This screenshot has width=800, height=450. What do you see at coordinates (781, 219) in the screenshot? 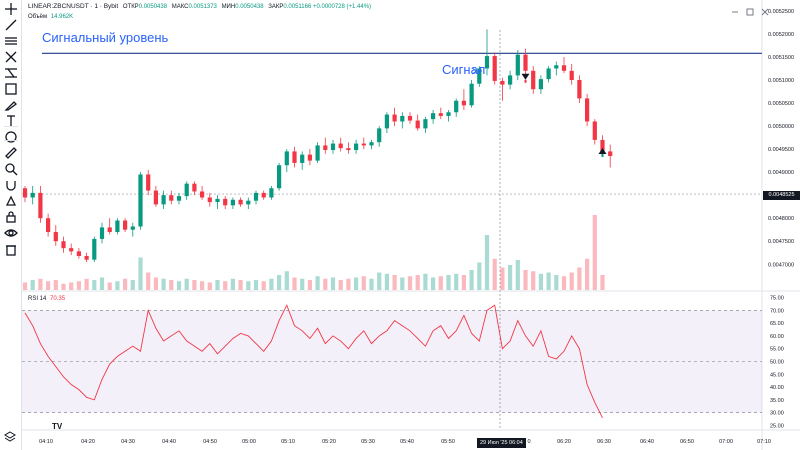
I see `price-axis-label: 0.0048000` at bounding box center [781, 219].